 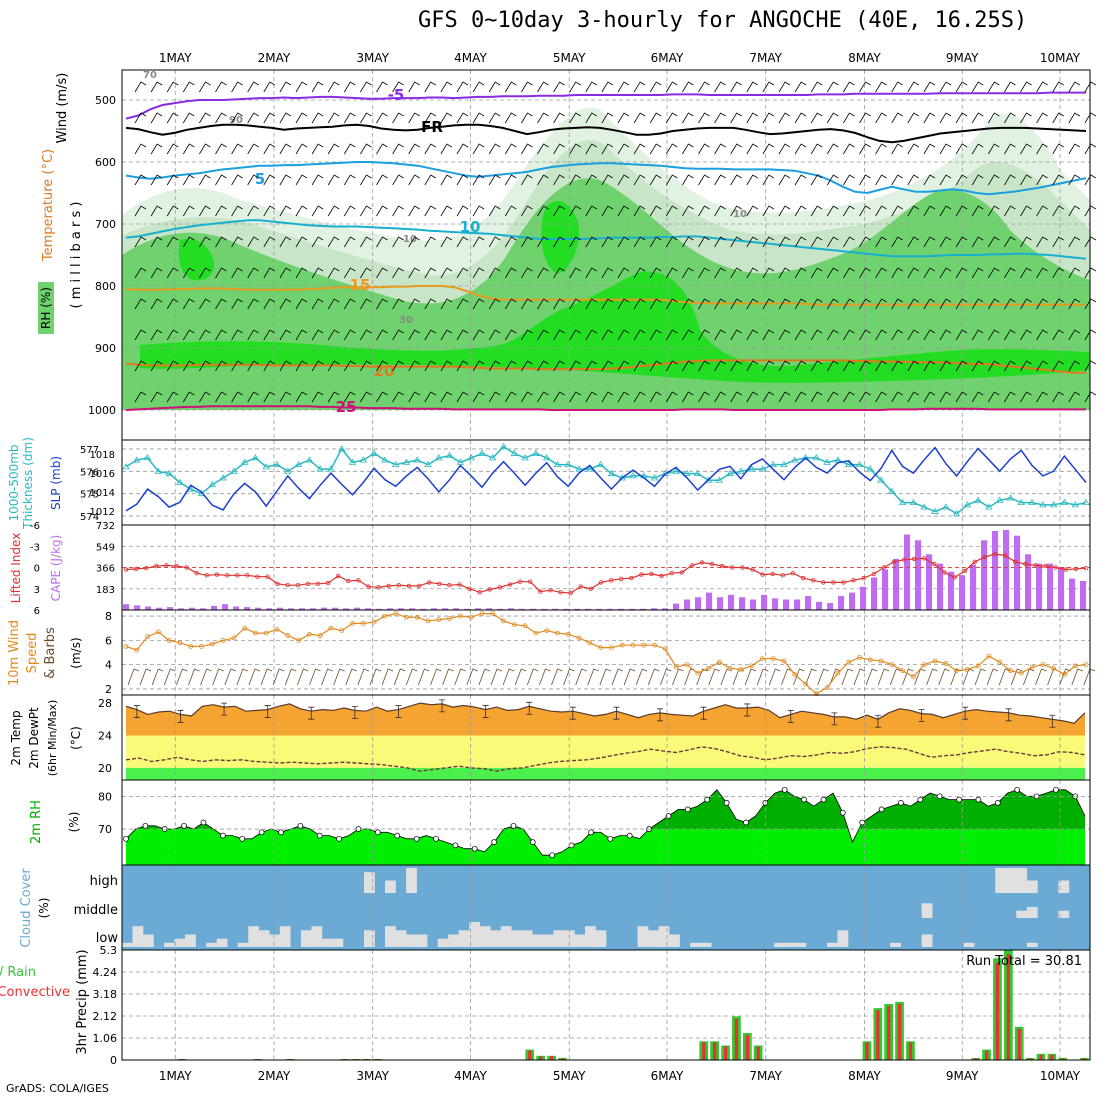 I want to click on date-label-top: 8MAY, so click(x=864, y=58).